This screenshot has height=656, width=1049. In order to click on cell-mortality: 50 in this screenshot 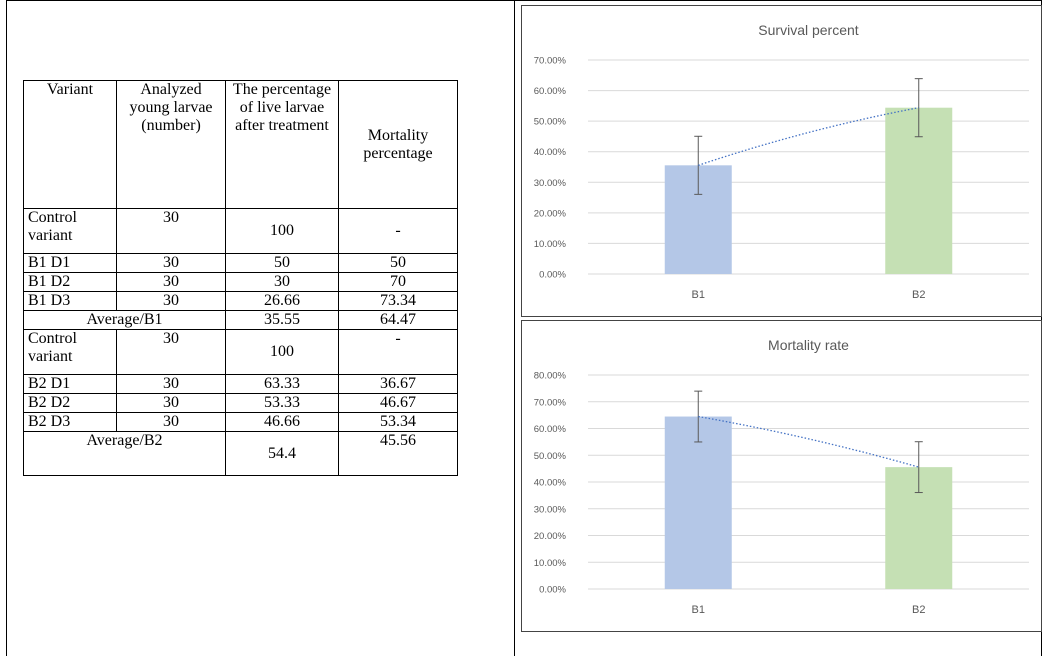, I will do `click(398, 263)`.